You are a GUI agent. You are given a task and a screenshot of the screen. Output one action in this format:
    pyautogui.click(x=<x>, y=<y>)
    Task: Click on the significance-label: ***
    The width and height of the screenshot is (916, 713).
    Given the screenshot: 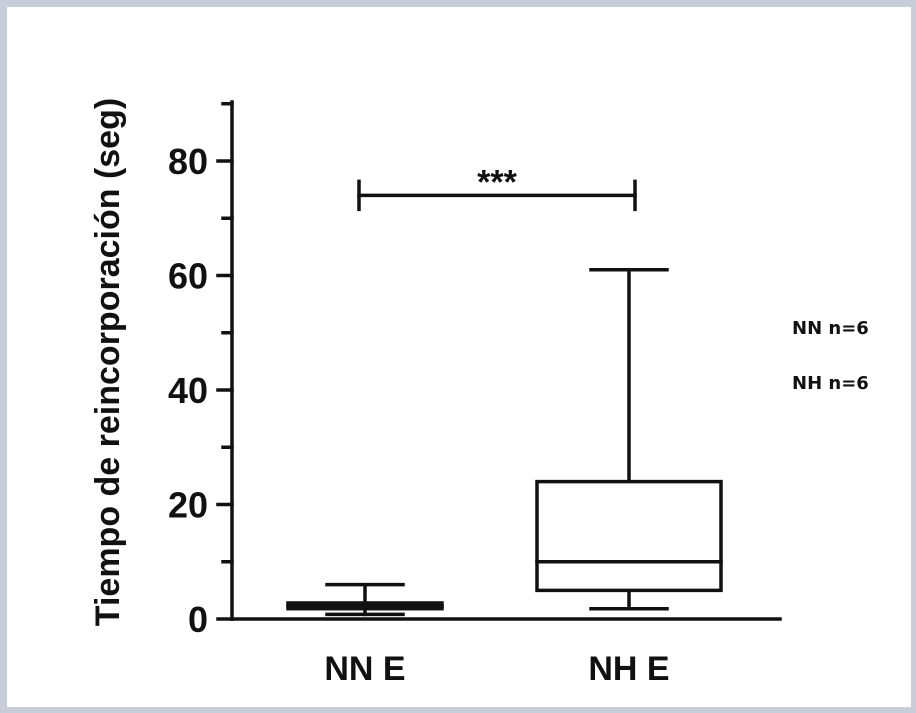 What is the action you would take?
    pyautogui.click(x=497, y=182)
    